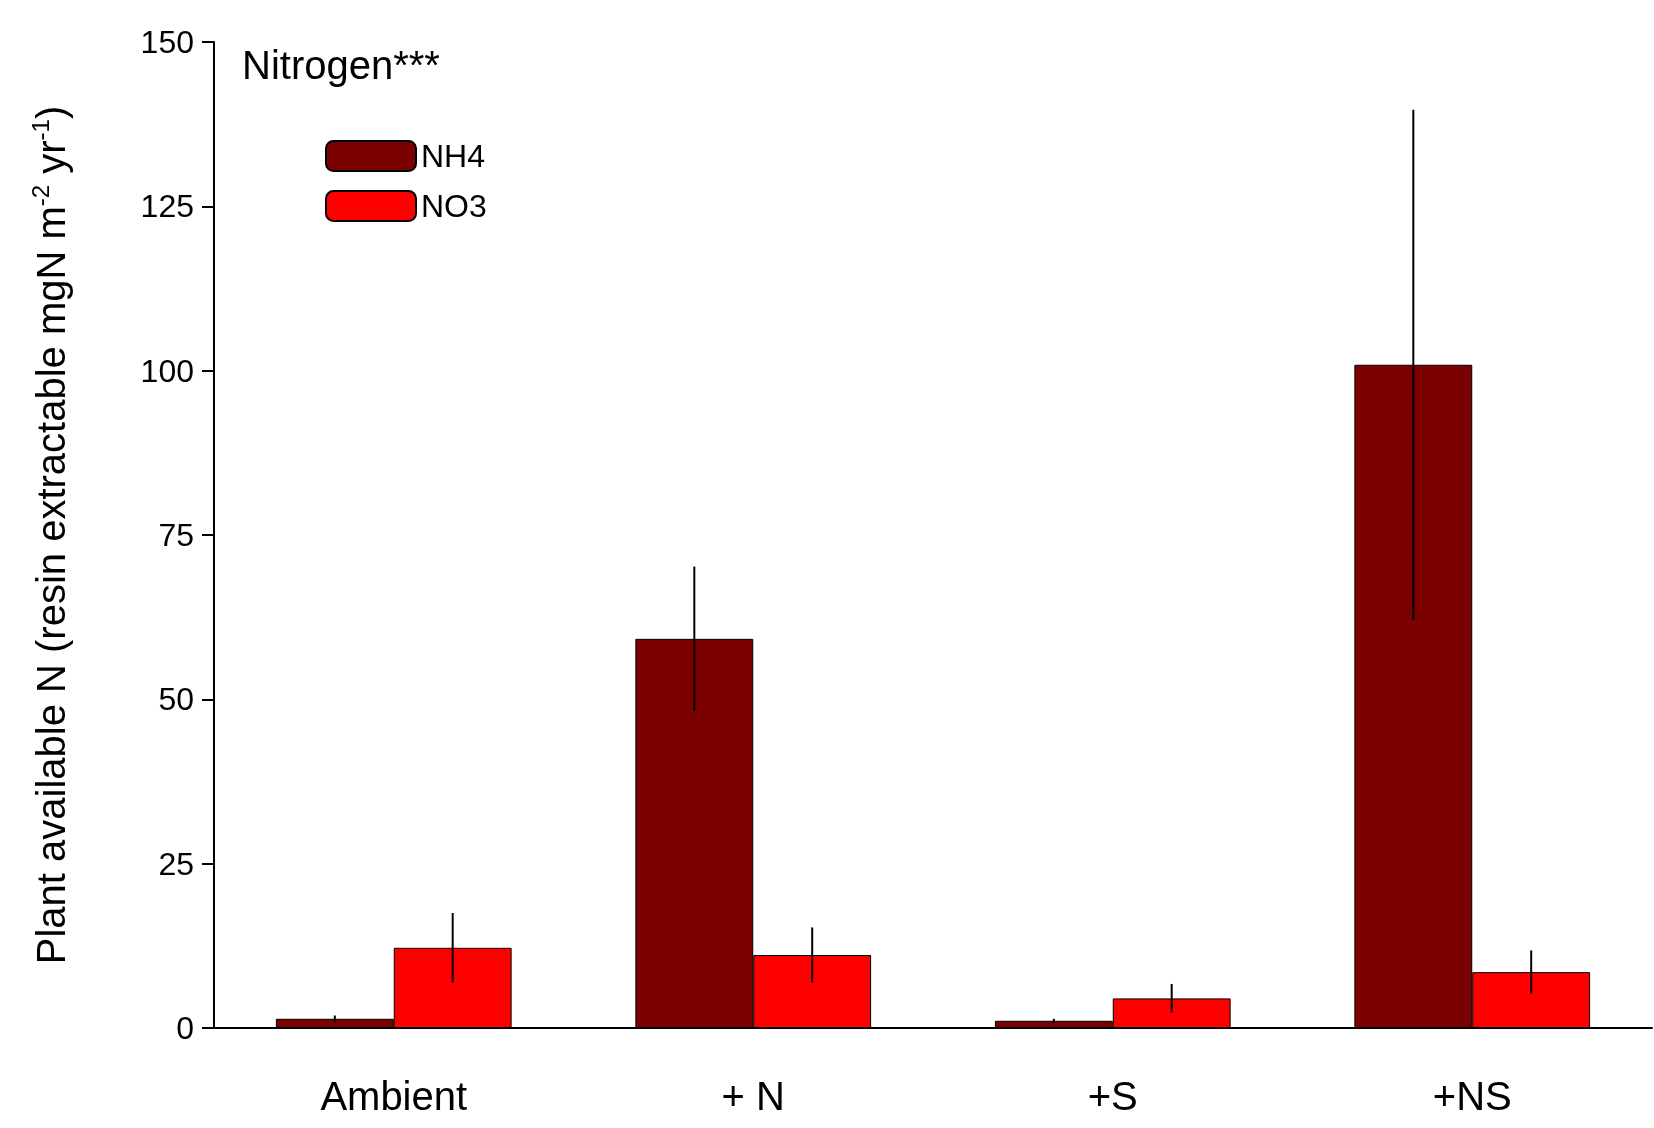 This screenshot has height=1128, width=1654. What do you see at coordinates (49, 535) in the screenshot?
I see `y-axis-title: Plant available N (resin extractable mgN m-2 yr-1)` at bounding box center [49, 535].